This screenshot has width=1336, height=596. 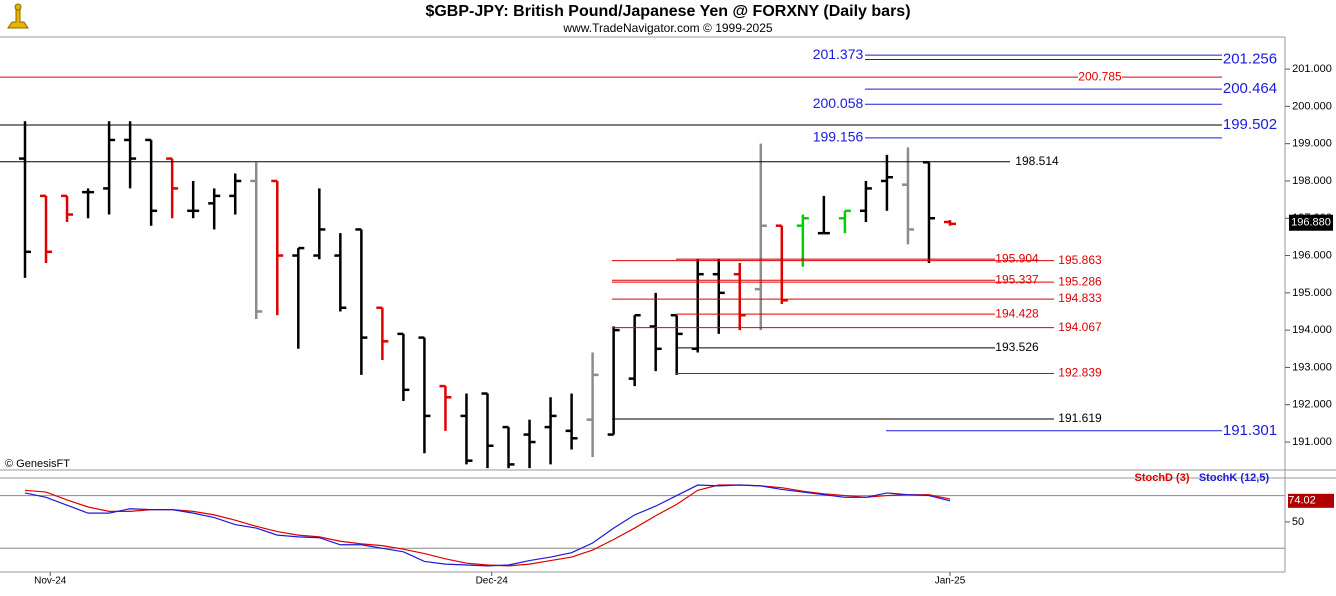 What do you see at coordinates (1298, 522) in the screenshot?
I see `y-tick-label: 50` at bounding box center [1298, 522].